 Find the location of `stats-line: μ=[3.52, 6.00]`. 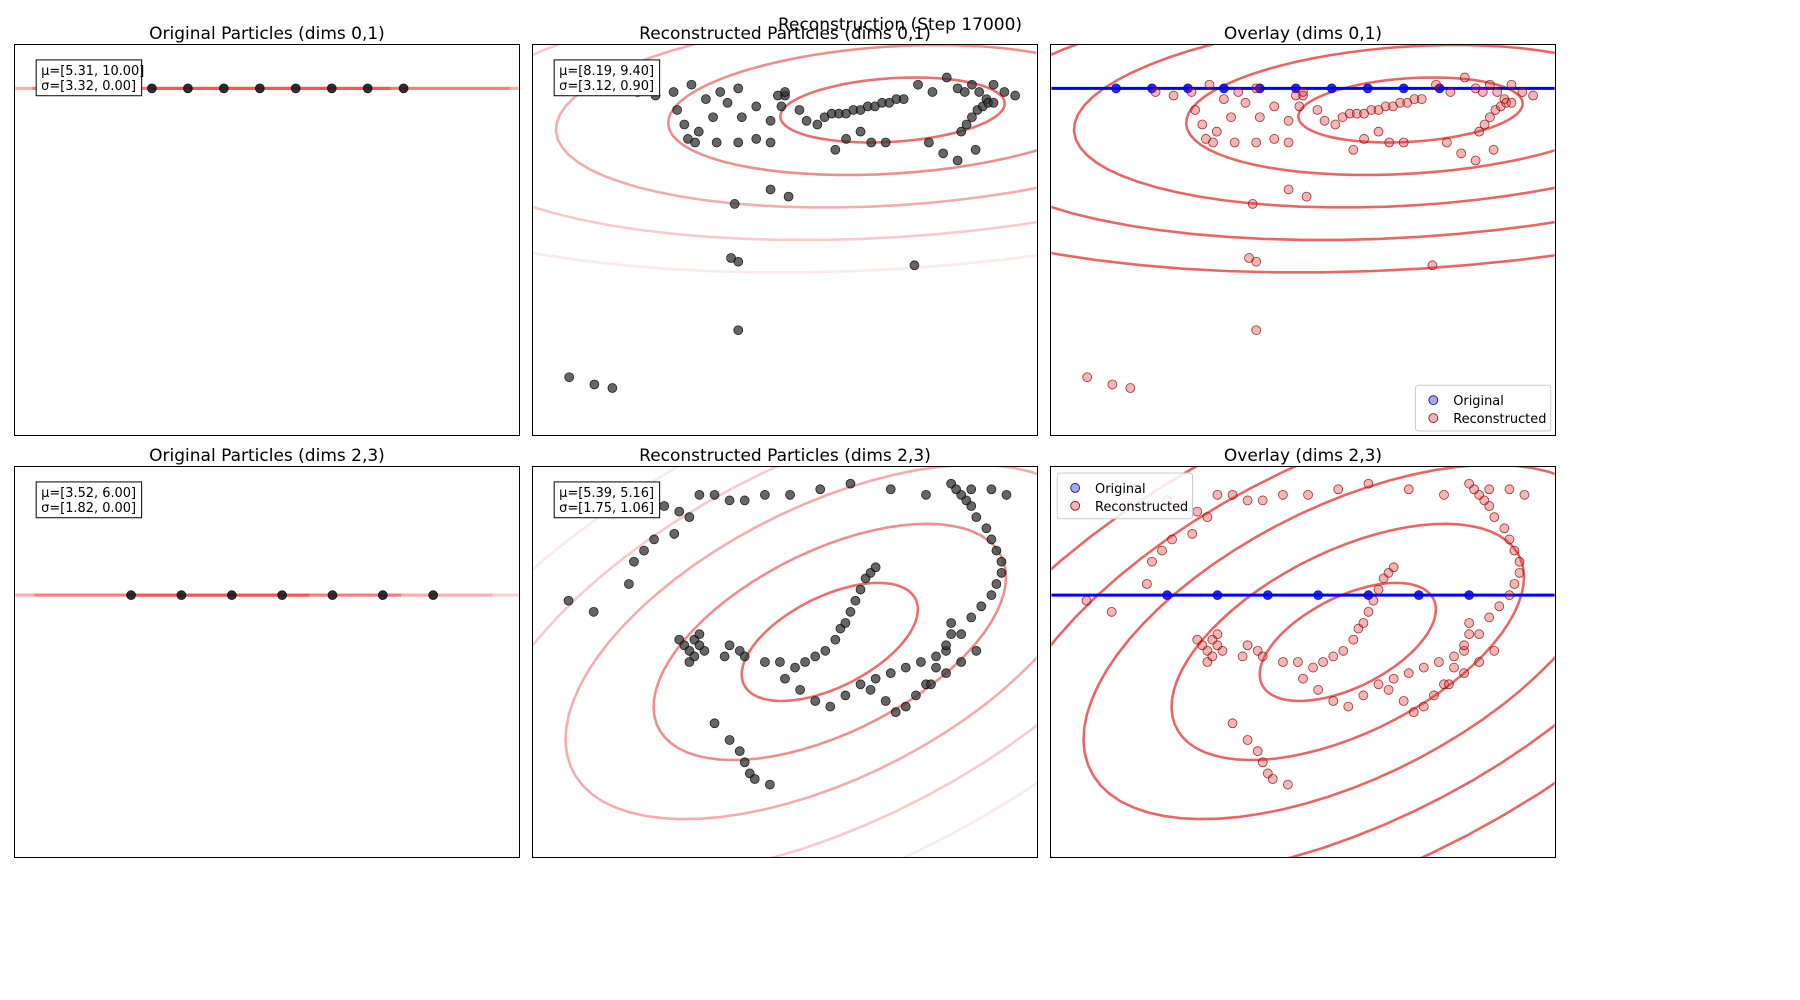

stats-line: μ=[3.52, 6.00] is located at coordinates (88, 493).